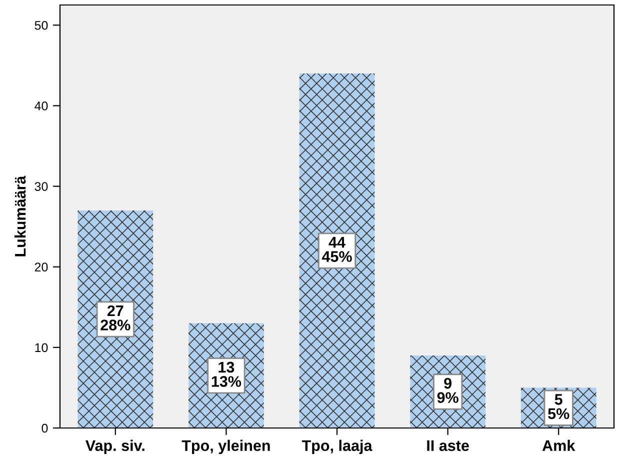  I want to click on data-label: 5 5%, so click(559, 407).